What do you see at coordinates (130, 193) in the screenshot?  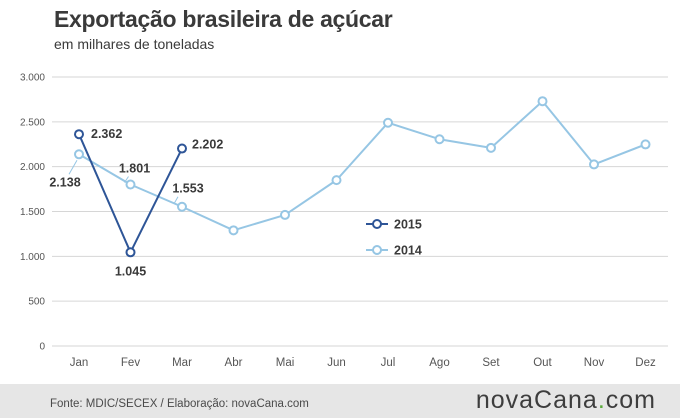 I see `series-line-2015` at bounding box center [130, 193].